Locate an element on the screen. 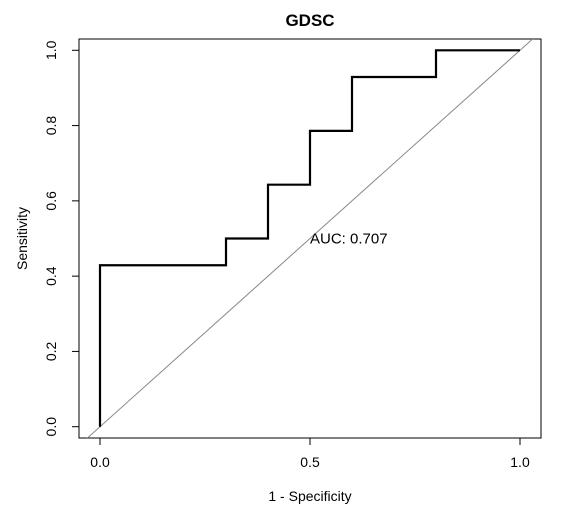 This screenshot has height=518, width=582. y-tick-label: 0.8 is located at coordinates (51, 126).